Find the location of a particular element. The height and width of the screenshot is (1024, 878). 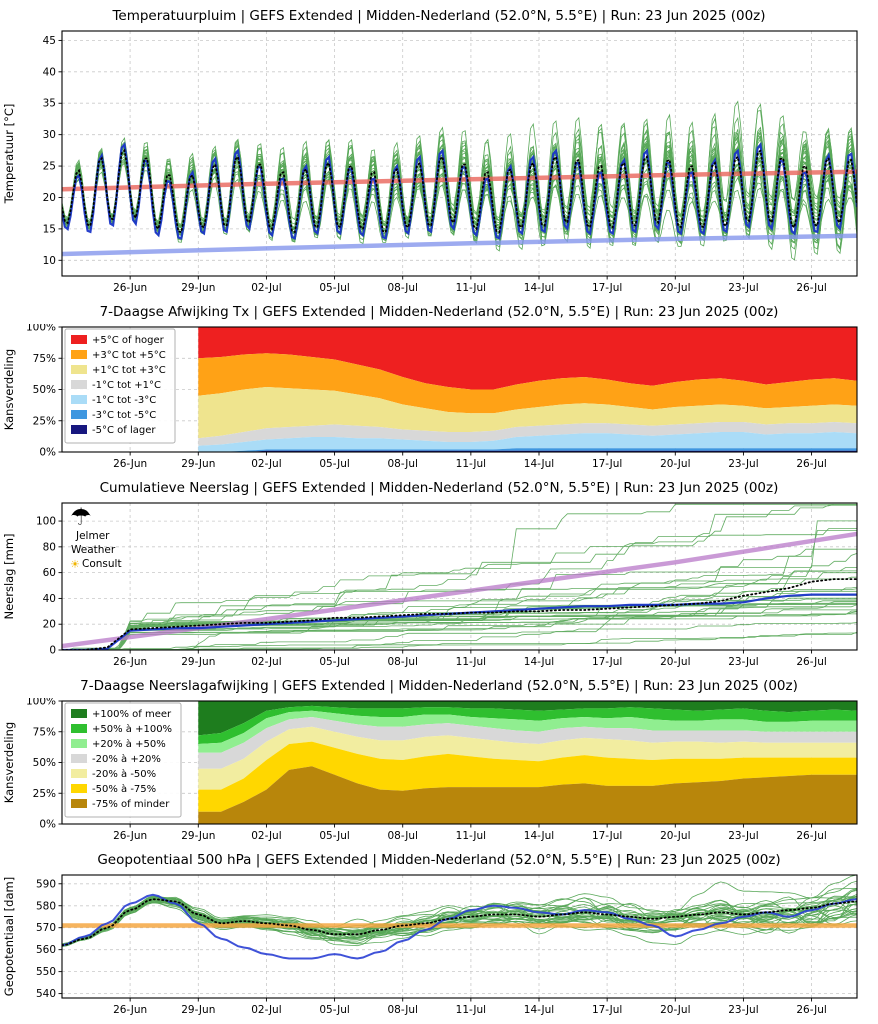

temperature-series is located at coordinates (459, 180).